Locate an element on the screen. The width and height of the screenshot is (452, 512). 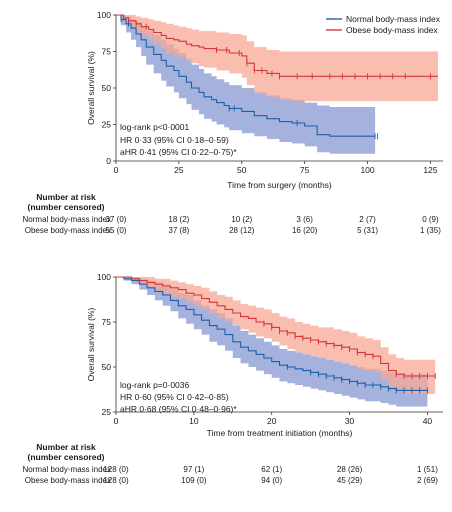
risk-cell: 37 (8) is located at coordinates (178, 230).